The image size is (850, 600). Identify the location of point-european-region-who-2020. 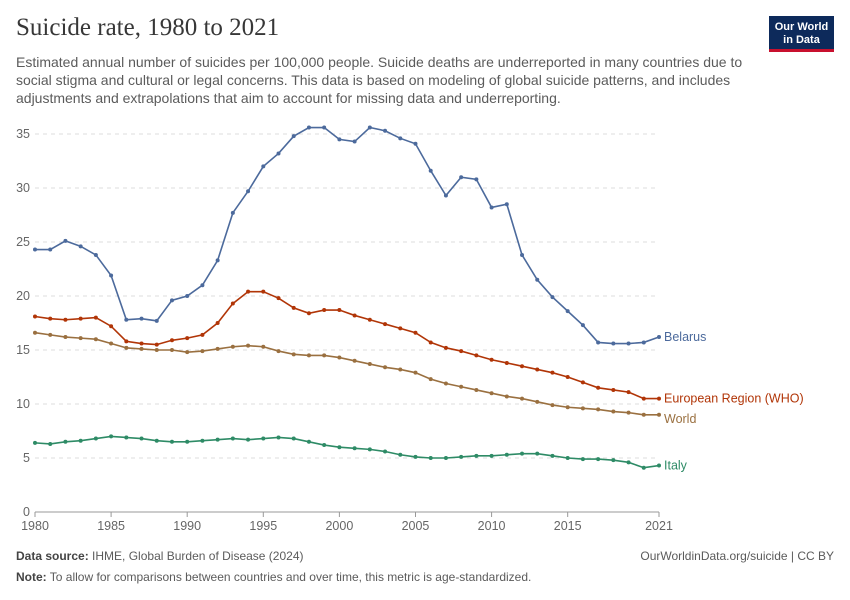
(643, 398).